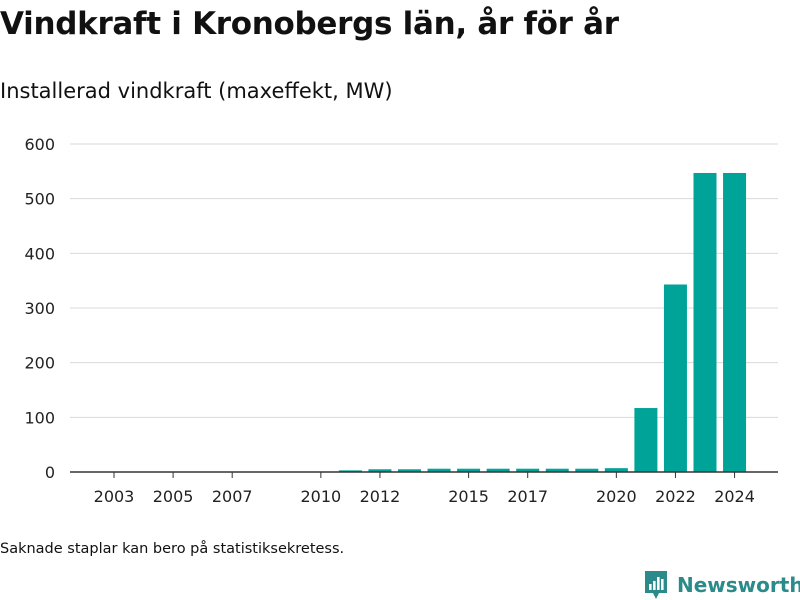 This screenshot has width=800, height=600. I want to click on x-tick-label: 2005, so click(173, 496).